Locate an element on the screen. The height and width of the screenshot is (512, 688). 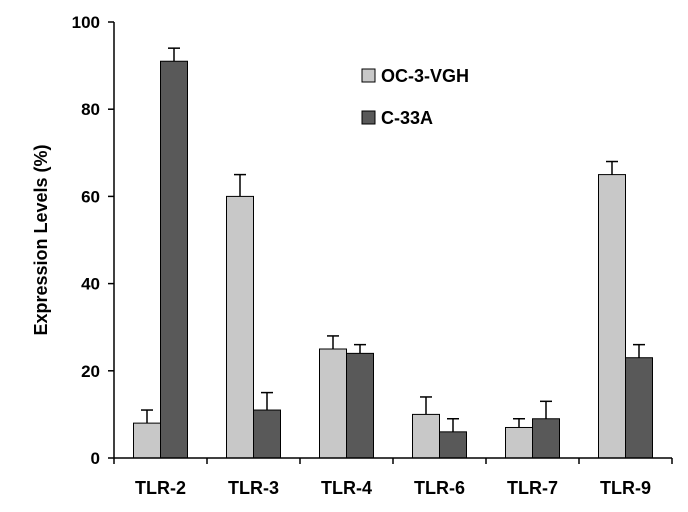
category-label: TLR-9 is located at coordinates (625, 488).